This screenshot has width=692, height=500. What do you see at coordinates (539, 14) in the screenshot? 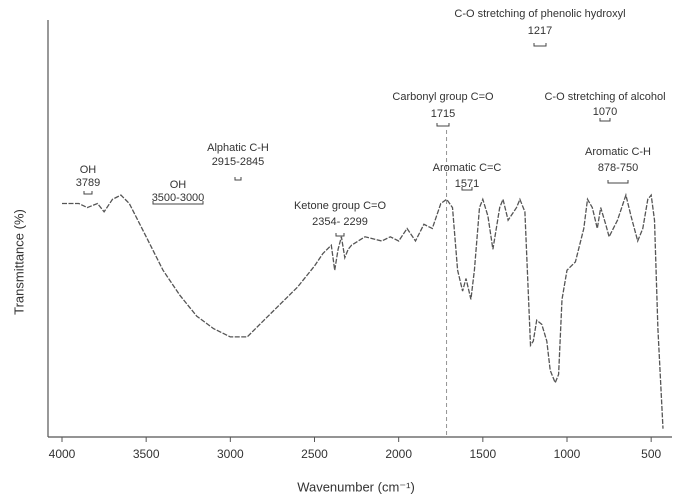
I see `annotation-text: C-O stretching of phenolic hydroxyl` at bounding box center [539, 14].